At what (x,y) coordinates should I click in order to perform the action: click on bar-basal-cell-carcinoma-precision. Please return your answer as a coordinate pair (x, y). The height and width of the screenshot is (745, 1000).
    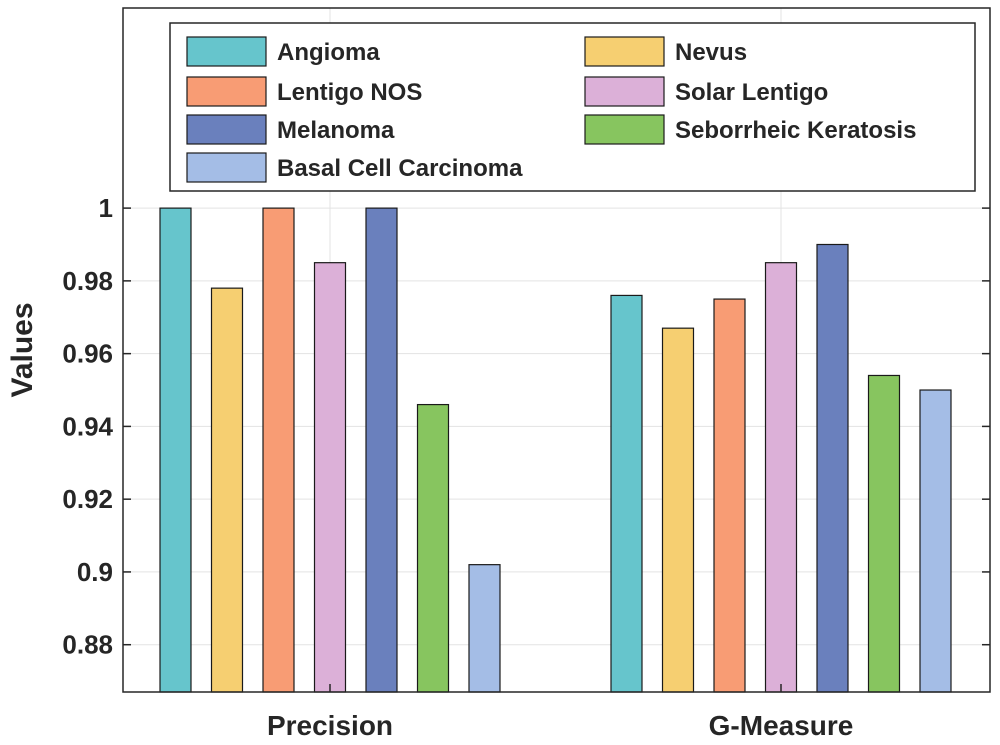
    Looking at the image, I should click on (484, 628).